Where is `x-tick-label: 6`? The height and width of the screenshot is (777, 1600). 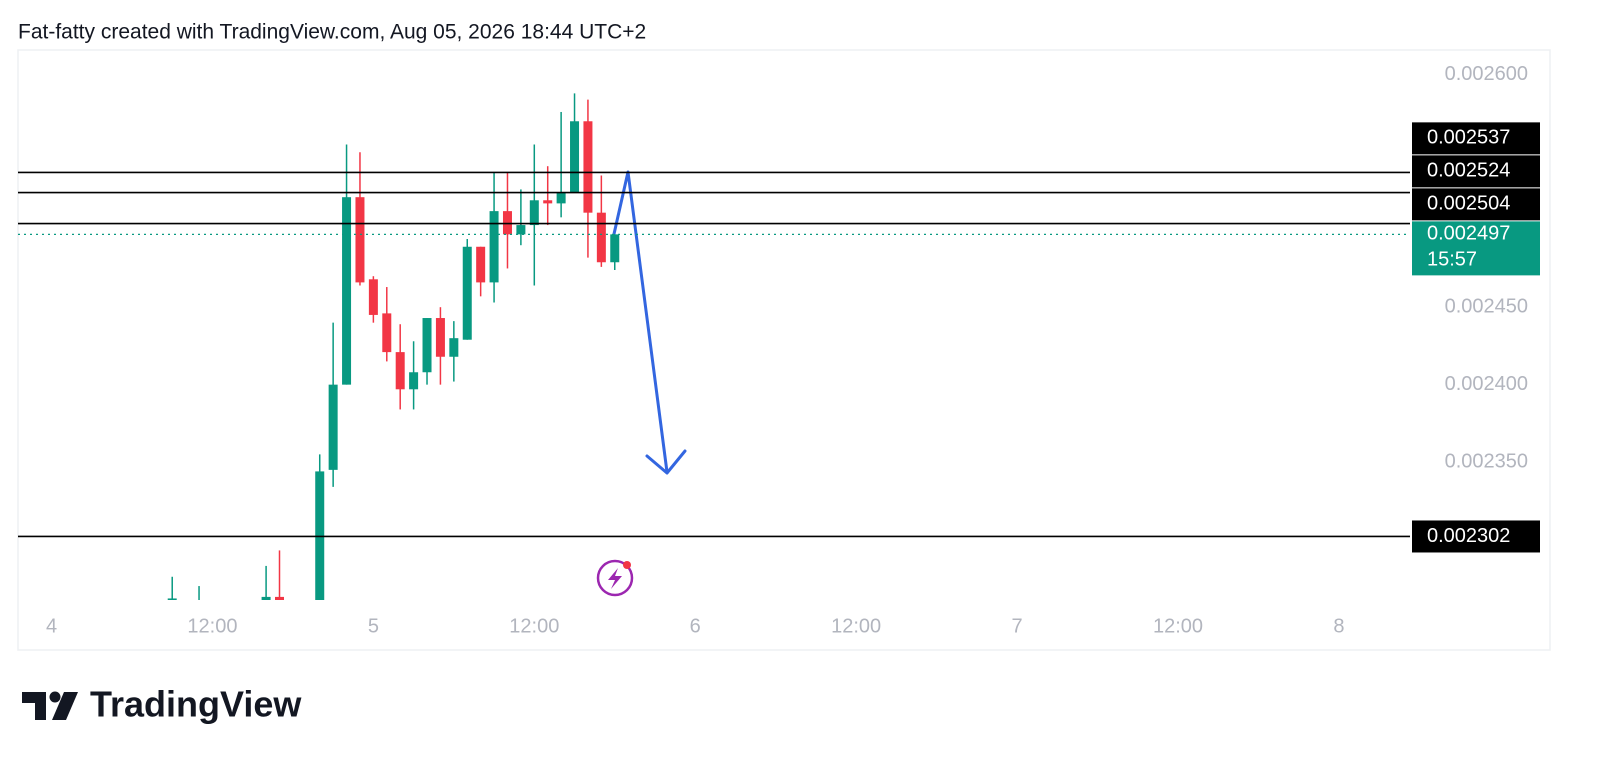
x-tick-label: 6 is located at coordinates (695, 626).